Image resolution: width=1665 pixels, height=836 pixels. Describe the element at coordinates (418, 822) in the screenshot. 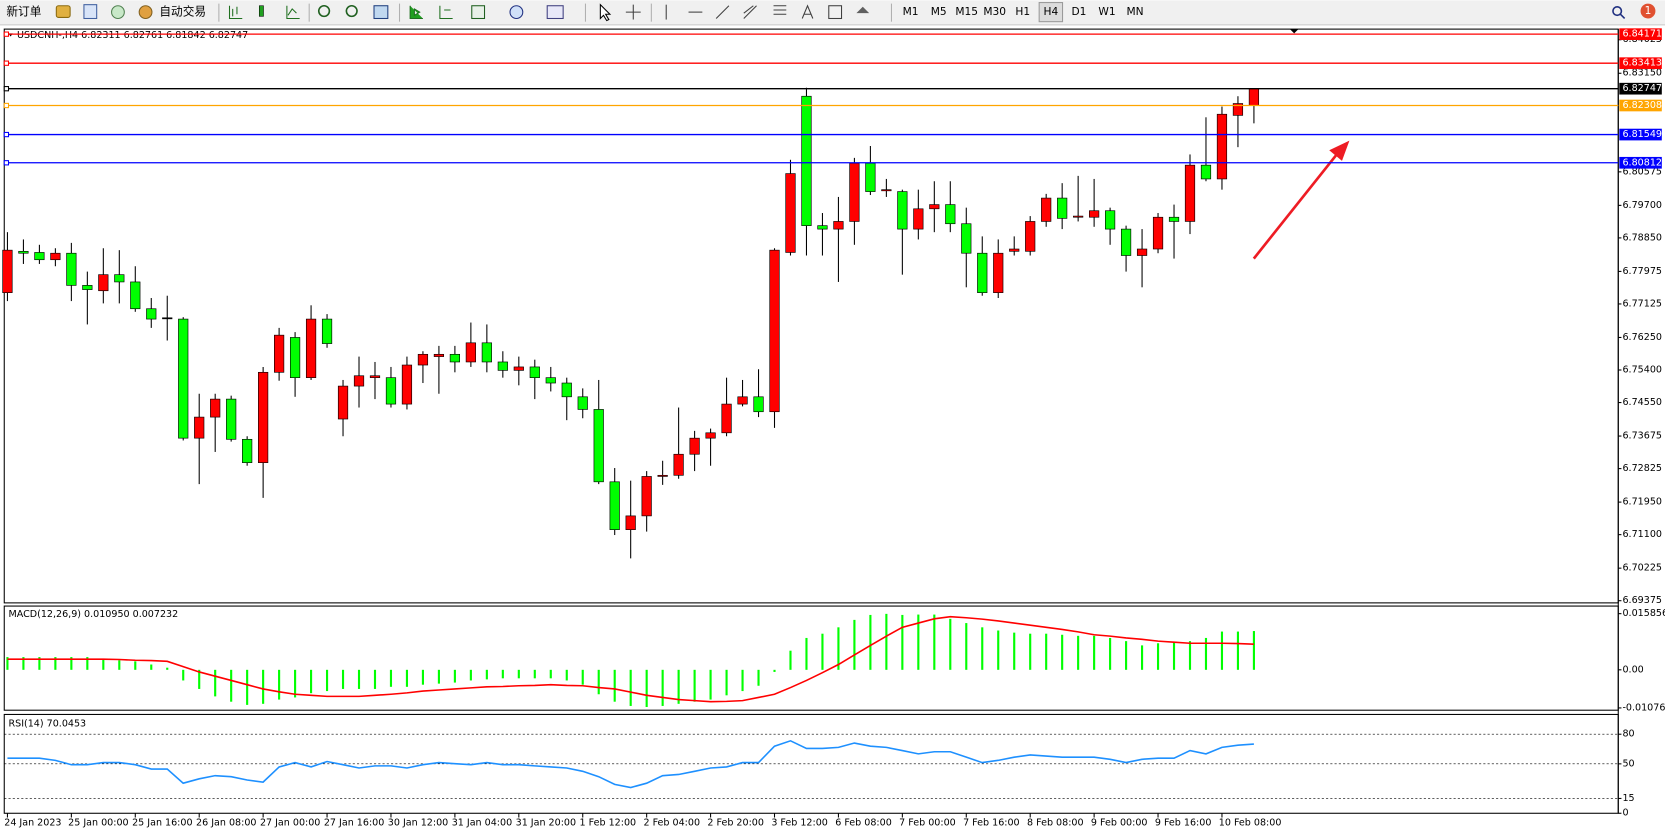

I see `x-tick-label: 30 Jan 12:00` at that location.